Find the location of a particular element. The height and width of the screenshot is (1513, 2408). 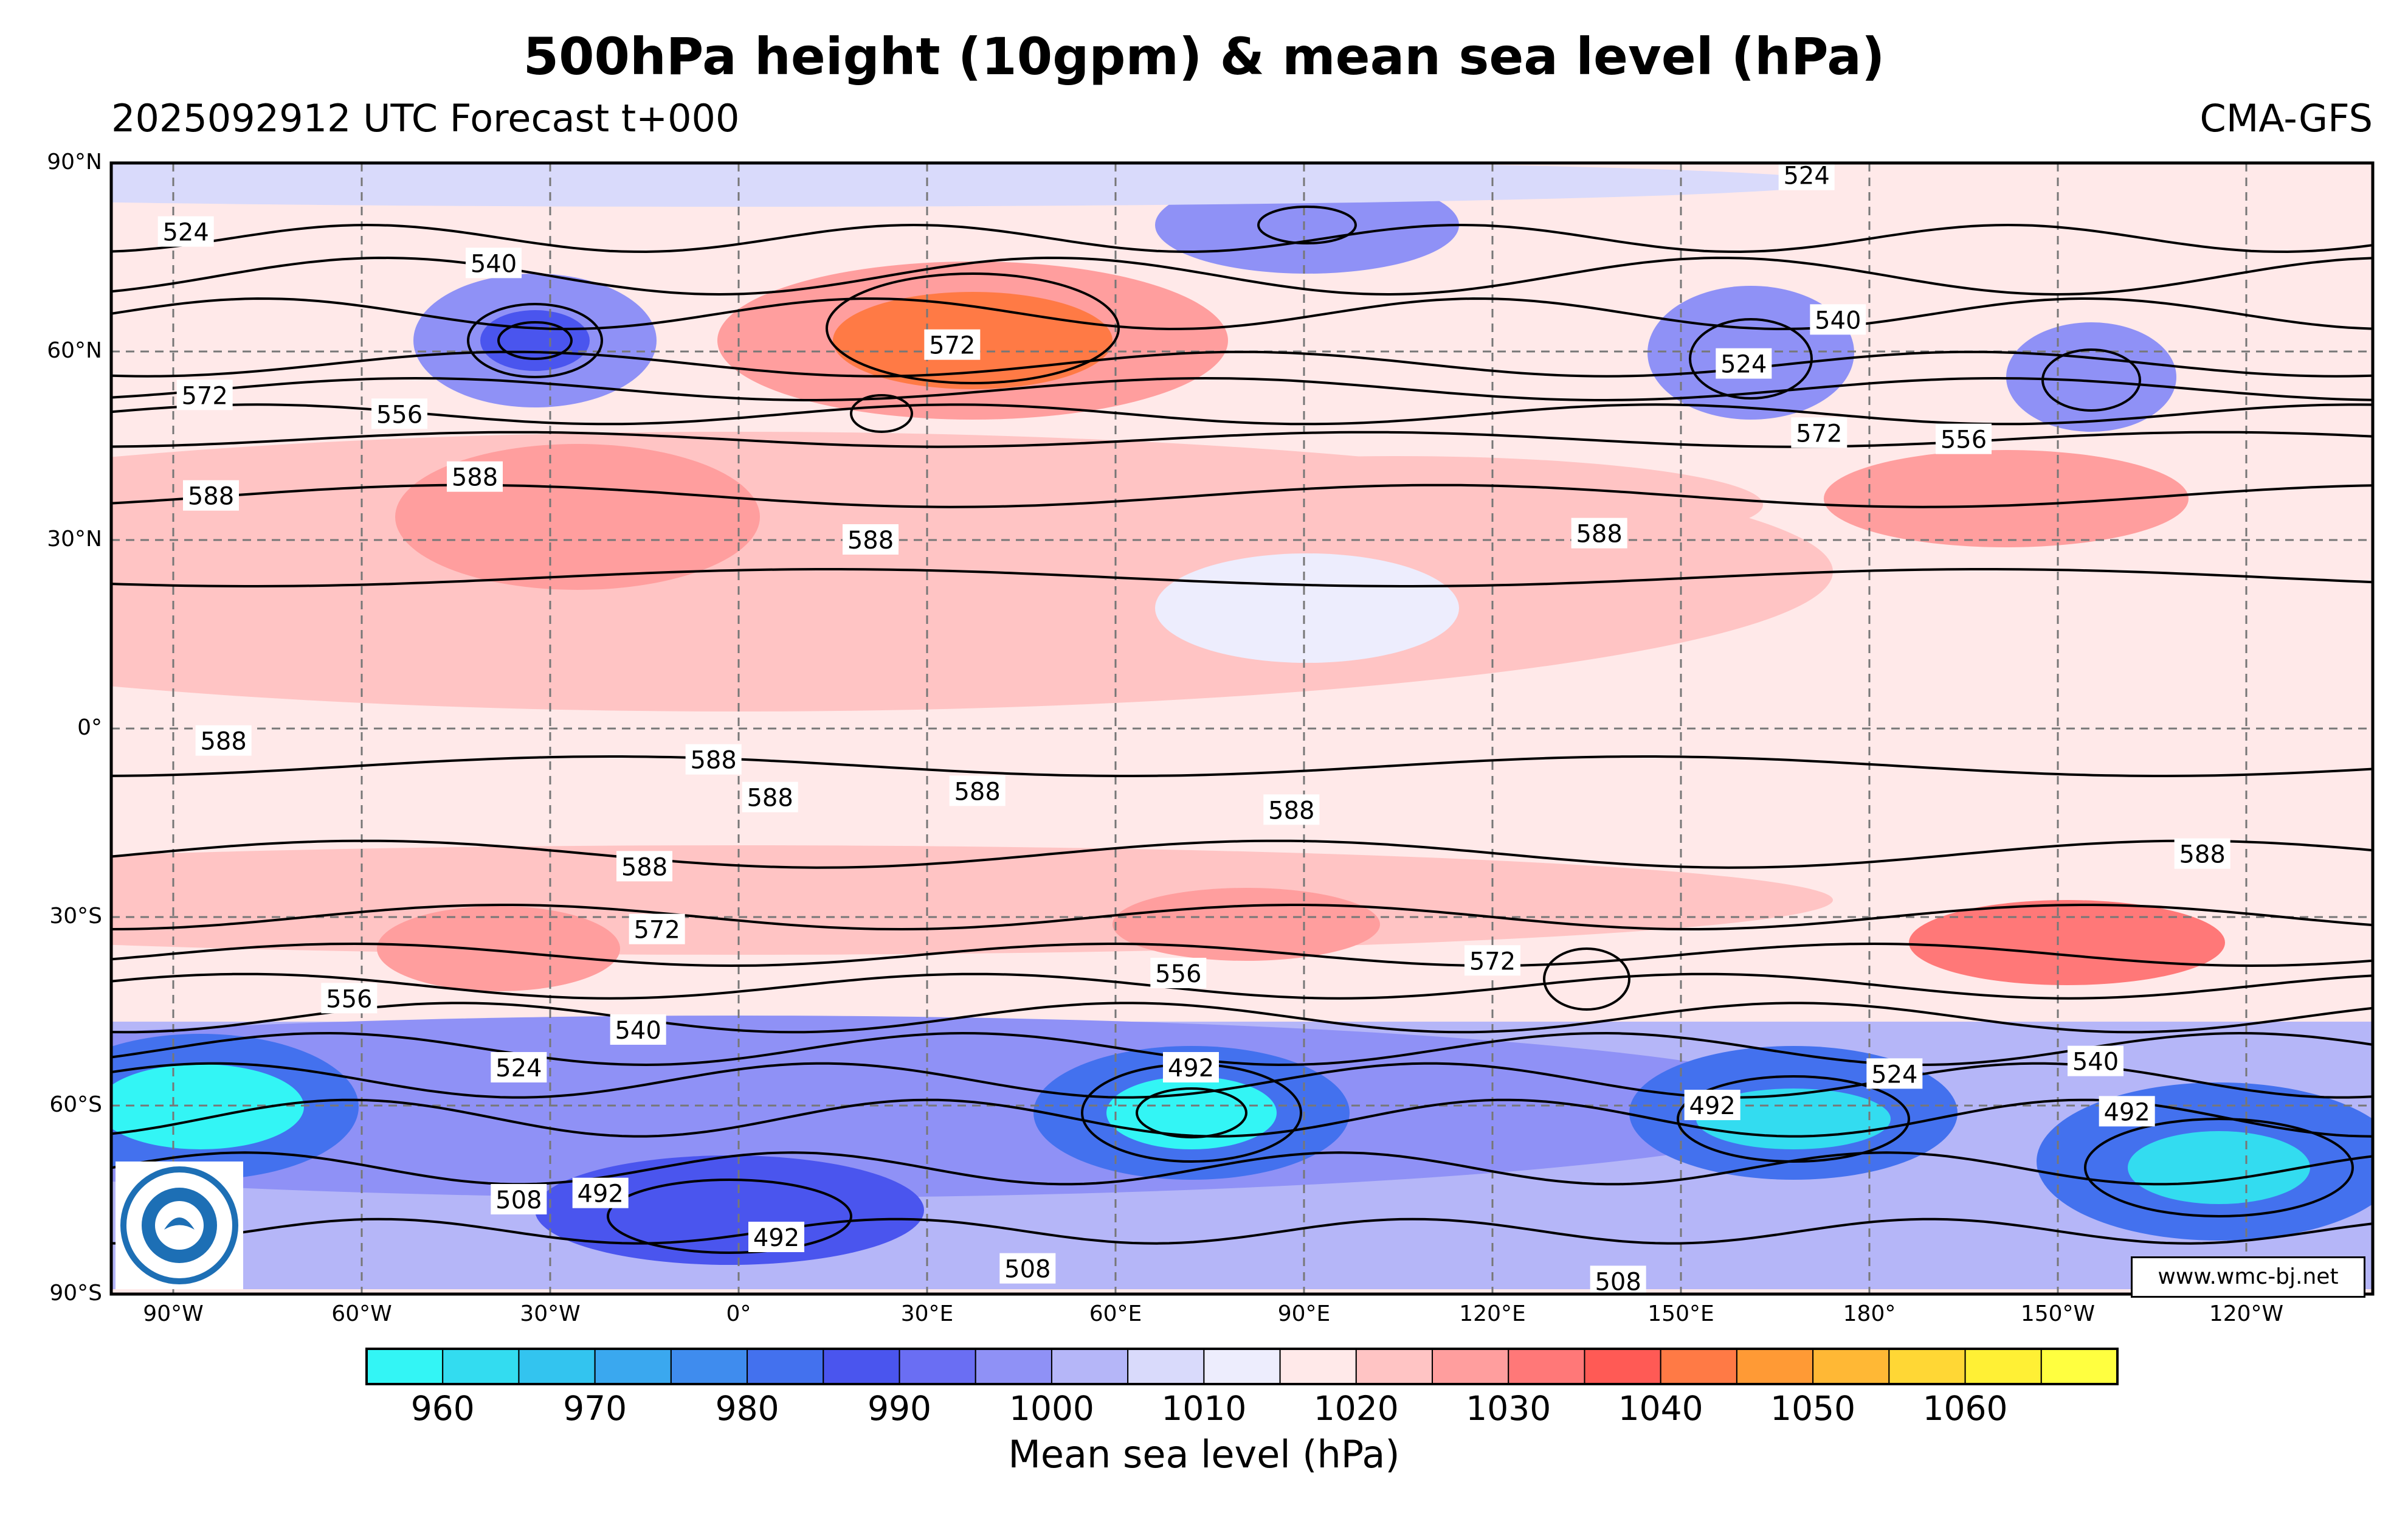

latitude-tick-label: 0° is located at coordinates (89, 728).